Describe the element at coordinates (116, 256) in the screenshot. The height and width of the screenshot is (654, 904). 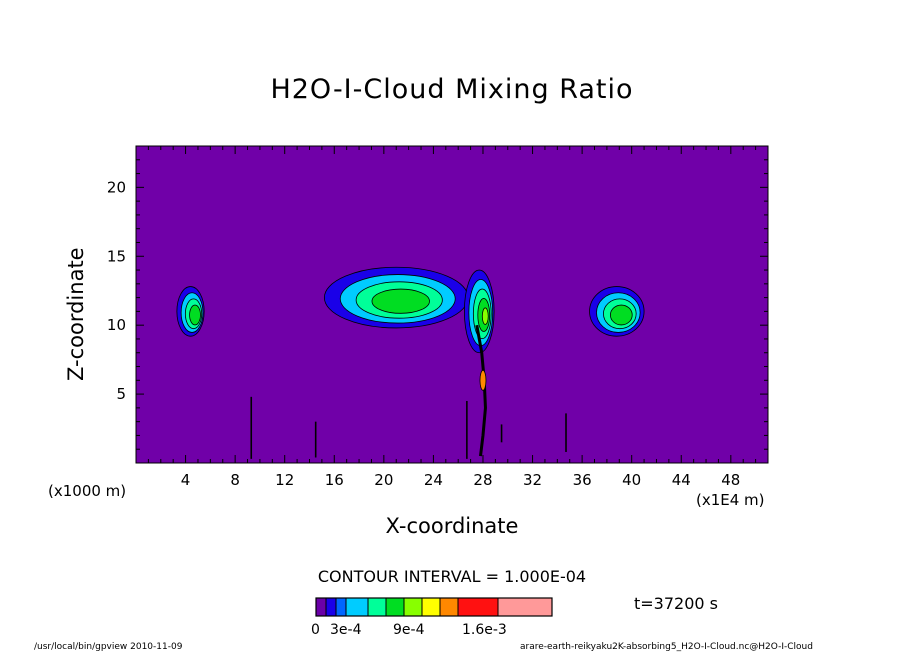
I see `y-tick-label: 15` at that location.